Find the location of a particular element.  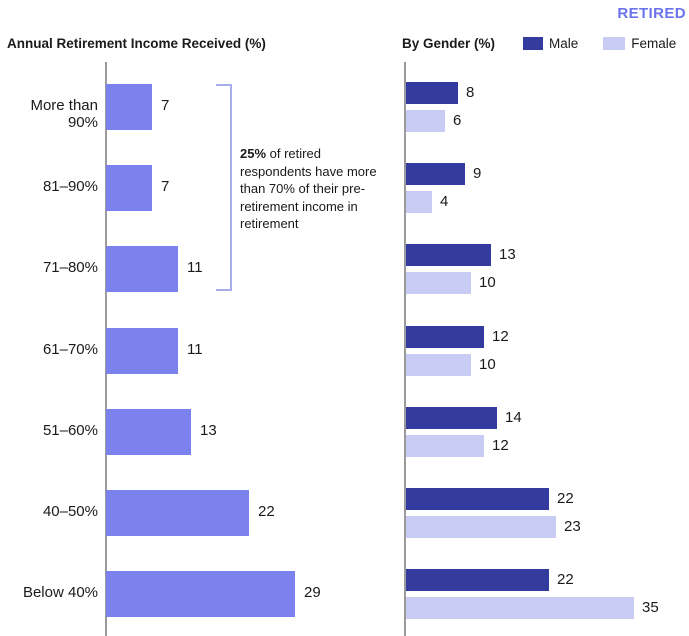

annotation-bracket is located at coordinates (224, 187).